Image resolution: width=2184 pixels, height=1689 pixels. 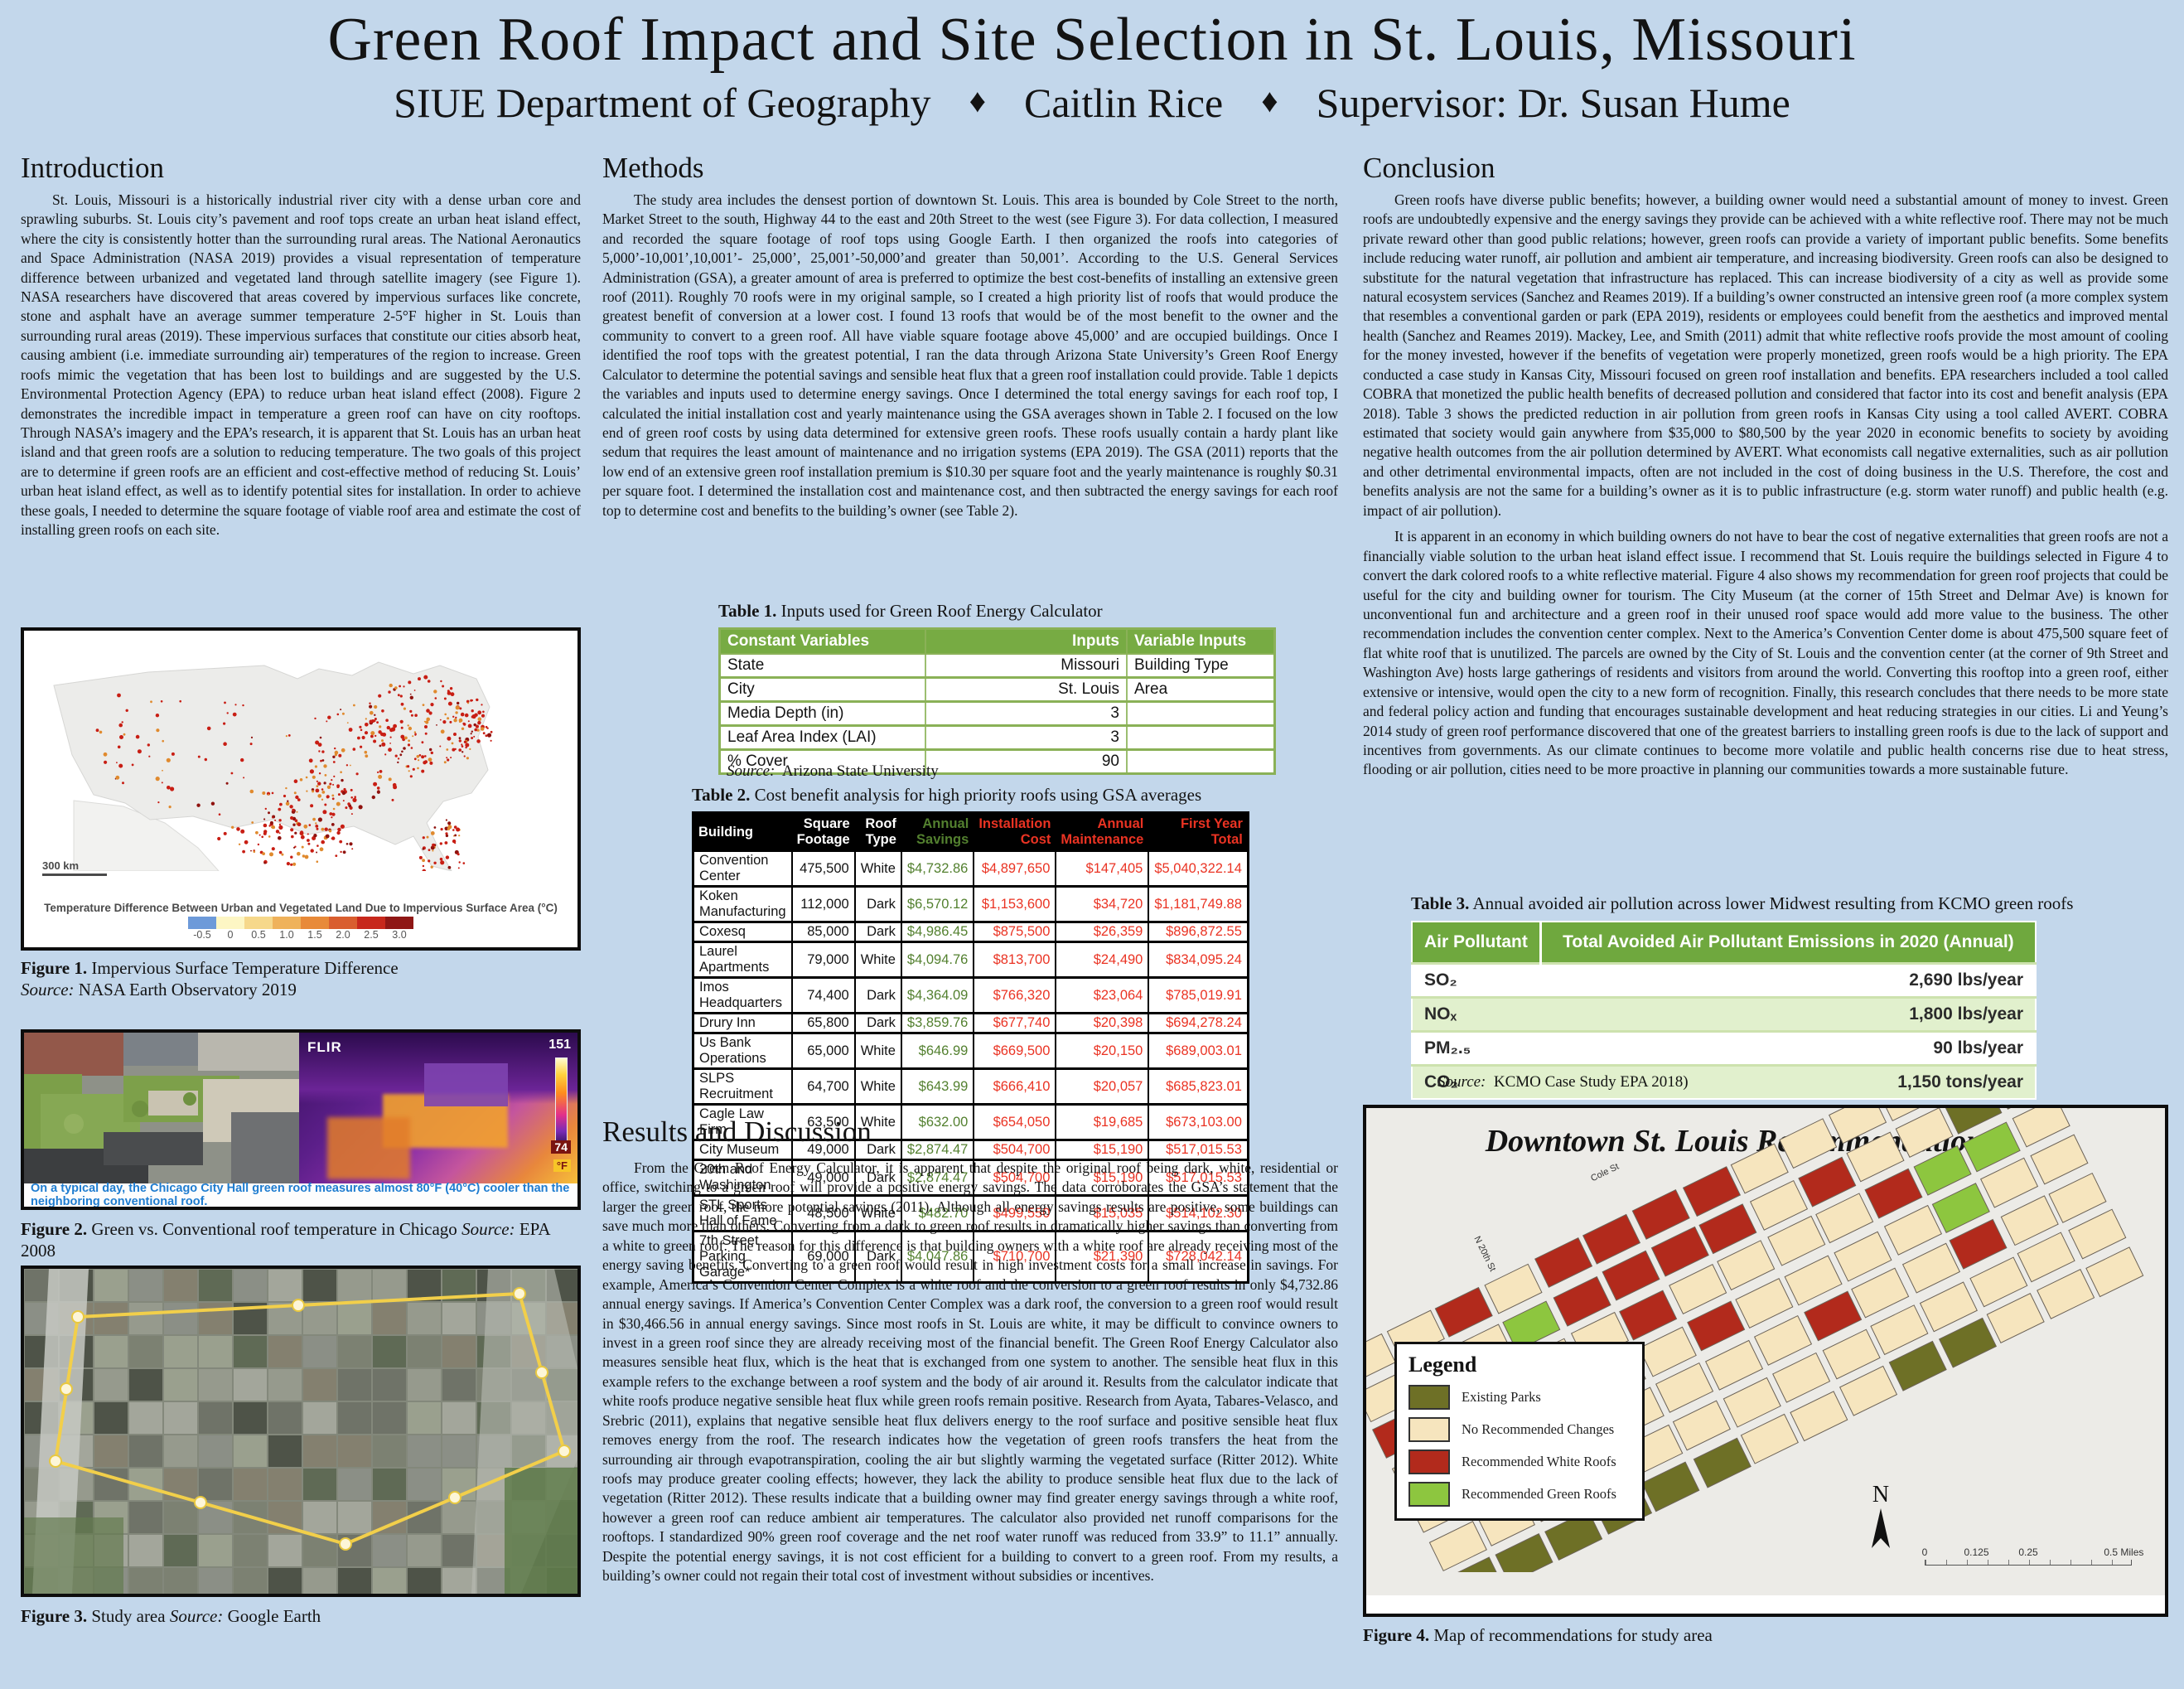 I want to click on table1-caption-label: Table 1., so click(x=747, y=611).